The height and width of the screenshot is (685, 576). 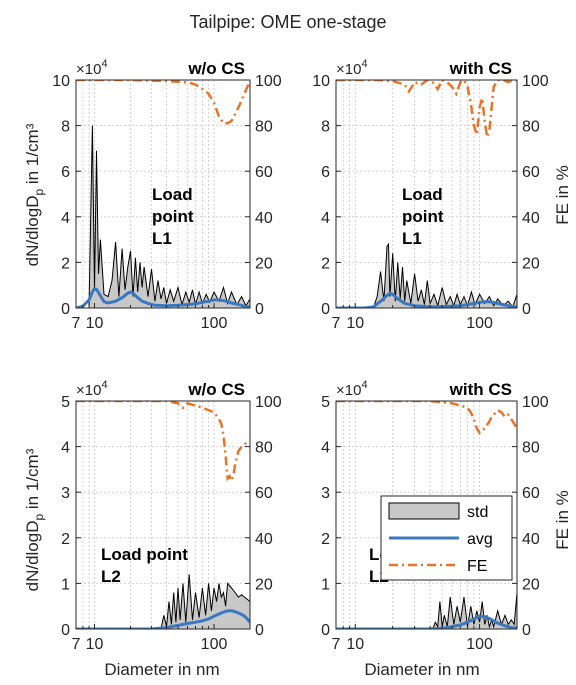 I want to click on y-axis-label-right-bottom: FE in %, so click(x=562, y=520).